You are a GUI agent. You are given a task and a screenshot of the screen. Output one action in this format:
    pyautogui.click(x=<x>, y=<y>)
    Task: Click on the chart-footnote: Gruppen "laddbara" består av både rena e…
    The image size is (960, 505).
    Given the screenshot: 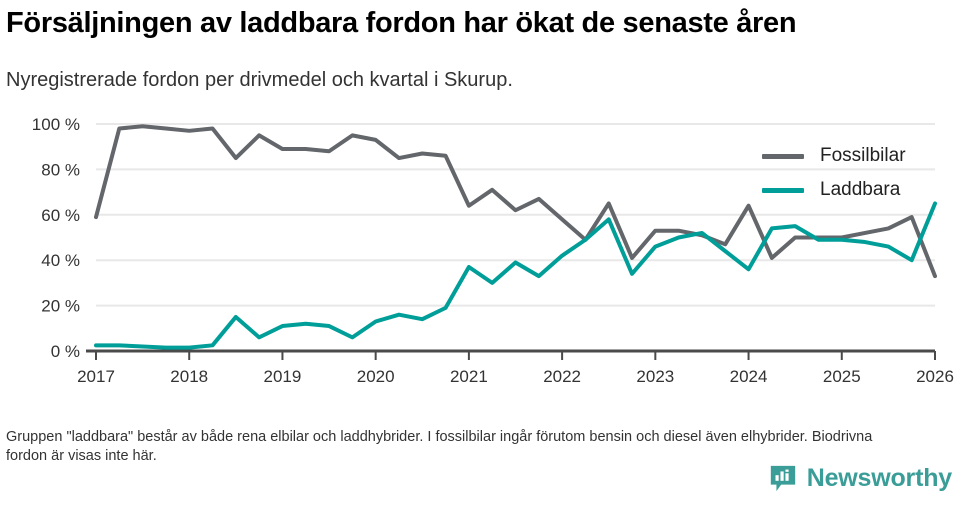 What is the action you would take?
    pyautogui.click(x=439, y=446)
    